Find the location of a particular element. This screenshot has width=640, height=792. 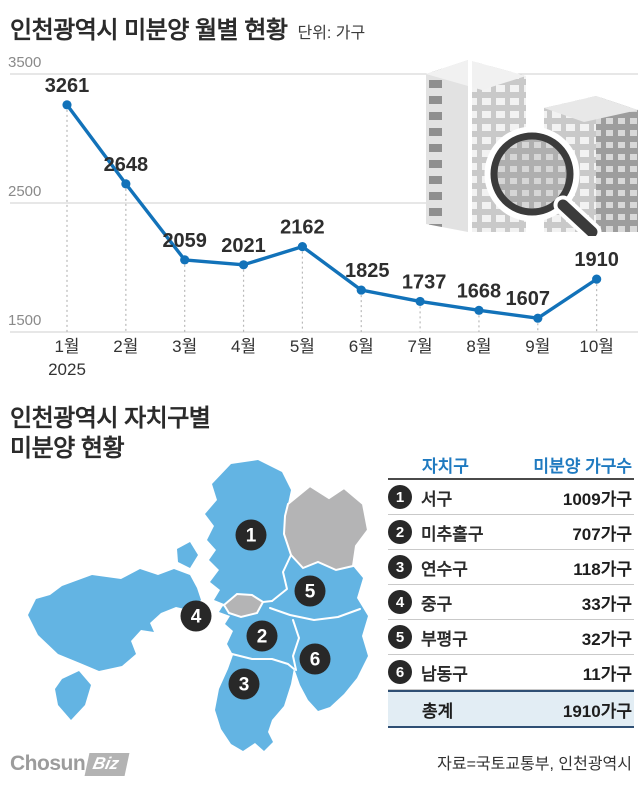

map-border-seo-bupyeong is located at coordinates (281, 578).